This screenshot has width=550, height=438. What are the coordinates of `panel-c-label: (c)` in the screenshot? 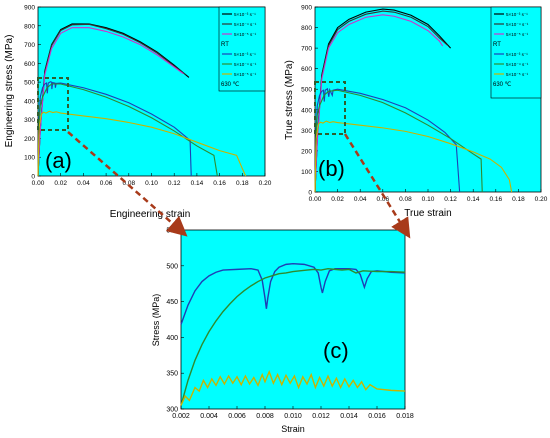 It's located at (336, 350).